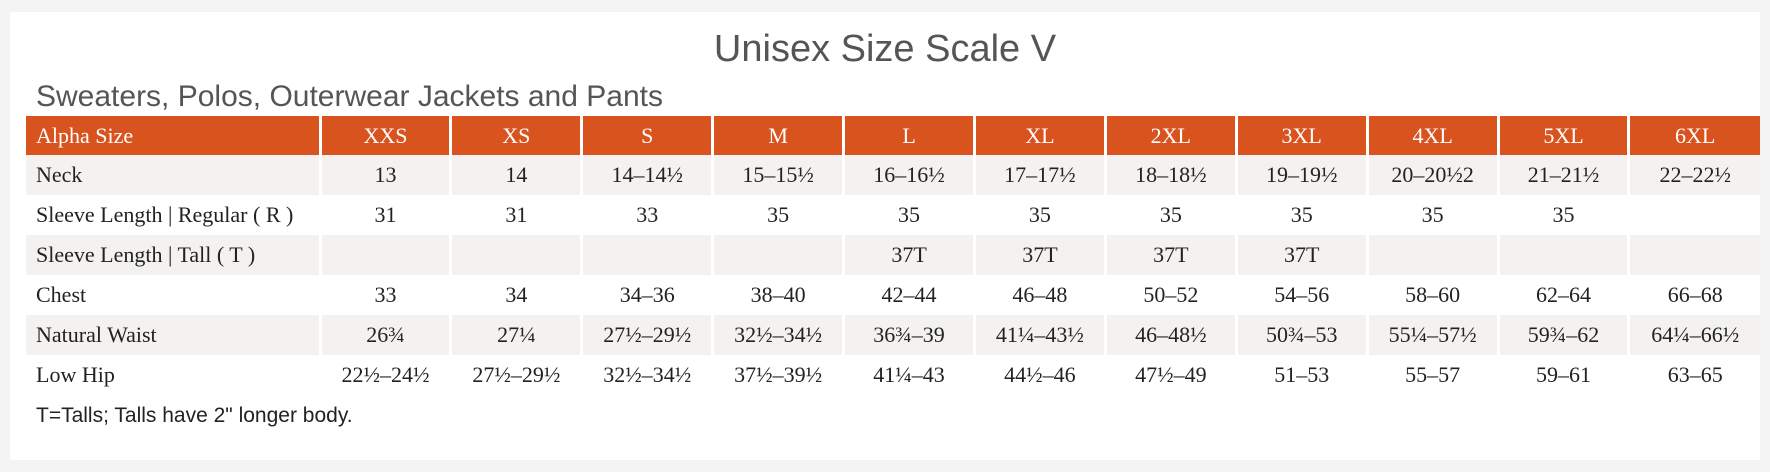 Image resolution: width=1770 pixels, height=472 pixels. What do you see at coordinates (1170, 295) in the screenshot?
I see `table-cell: 50–52` at bounding box center [1170, 295].